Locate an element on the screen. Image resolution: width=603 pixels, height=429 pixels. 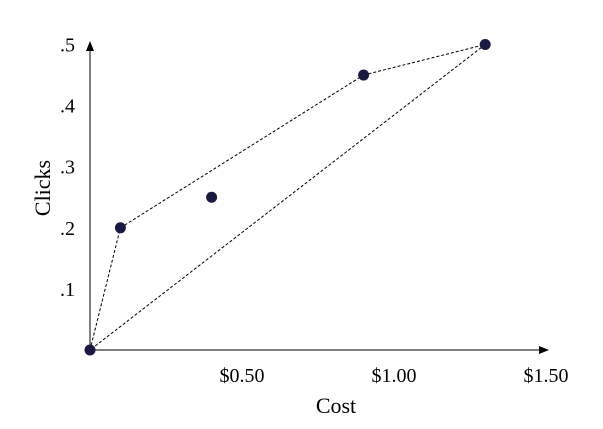
x-tick-label: $0.50 is located at coordinates (242, 376).